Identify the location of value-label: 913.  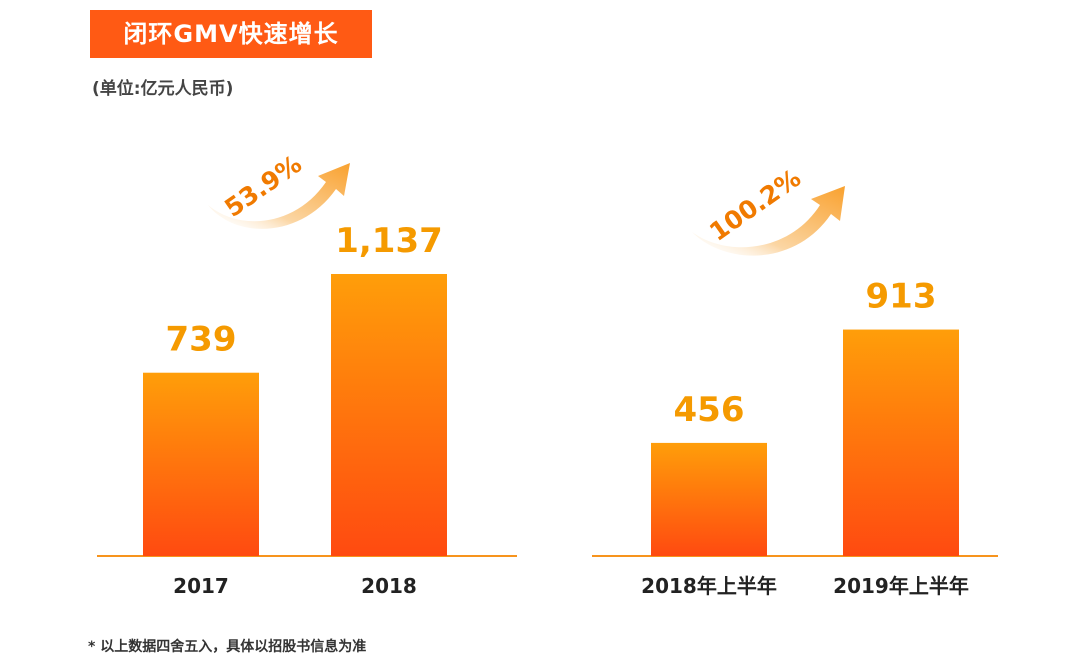
(901, 297).